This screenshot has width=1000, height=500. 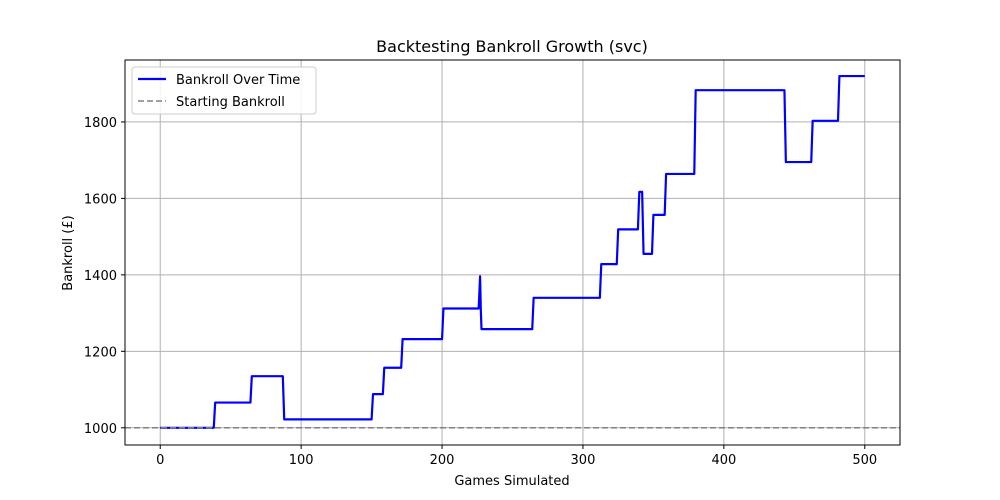 I want to click on y-axis-label: Bankroll (£), so click(x=68, y=252).